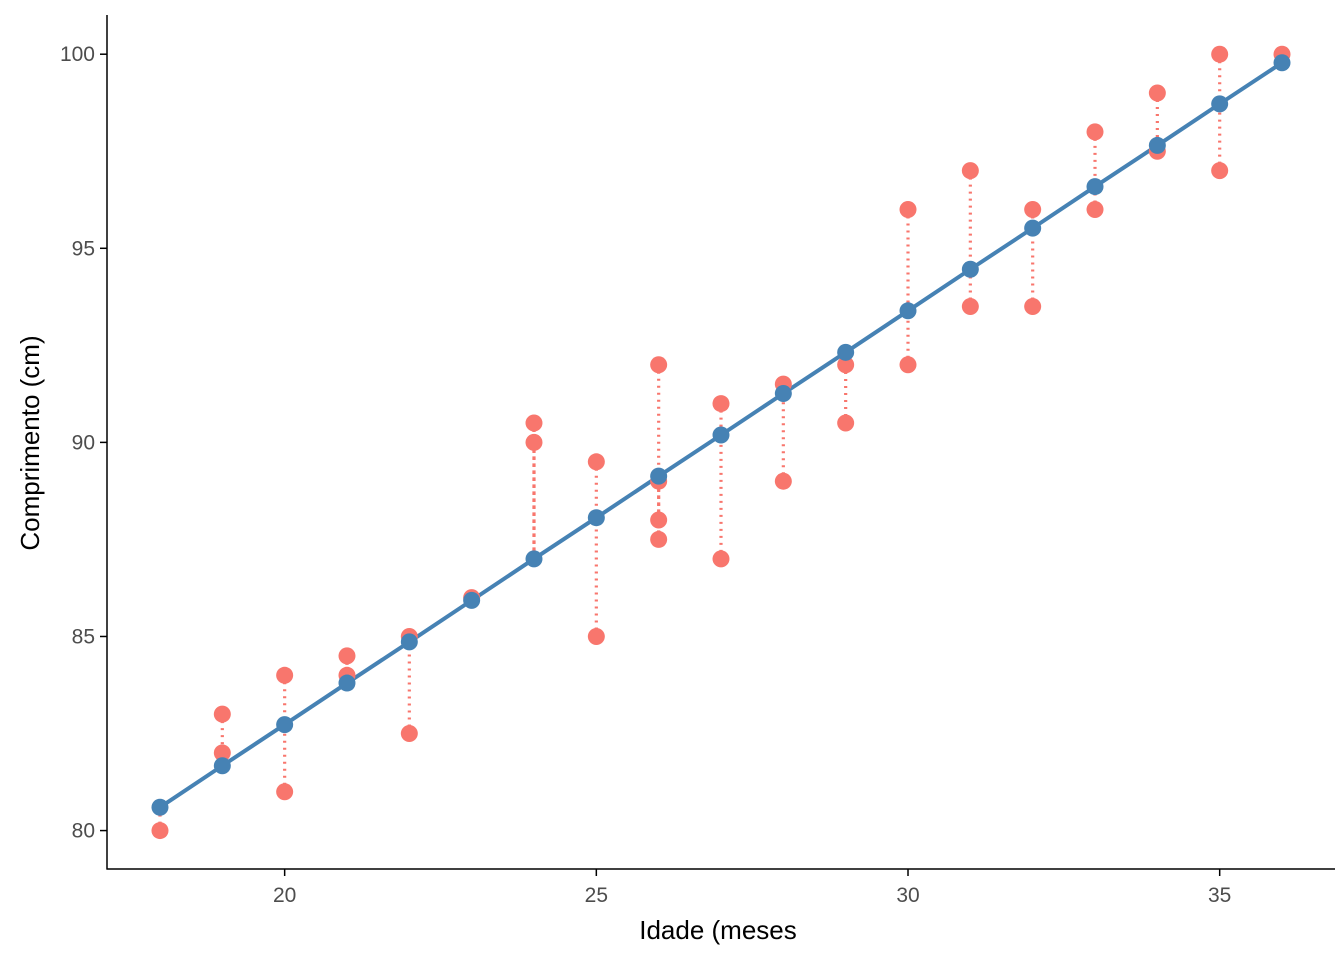 The height and width of the screenshot is (965, 1344). I want to click on y-tick-label: 90, so click(83, 442).